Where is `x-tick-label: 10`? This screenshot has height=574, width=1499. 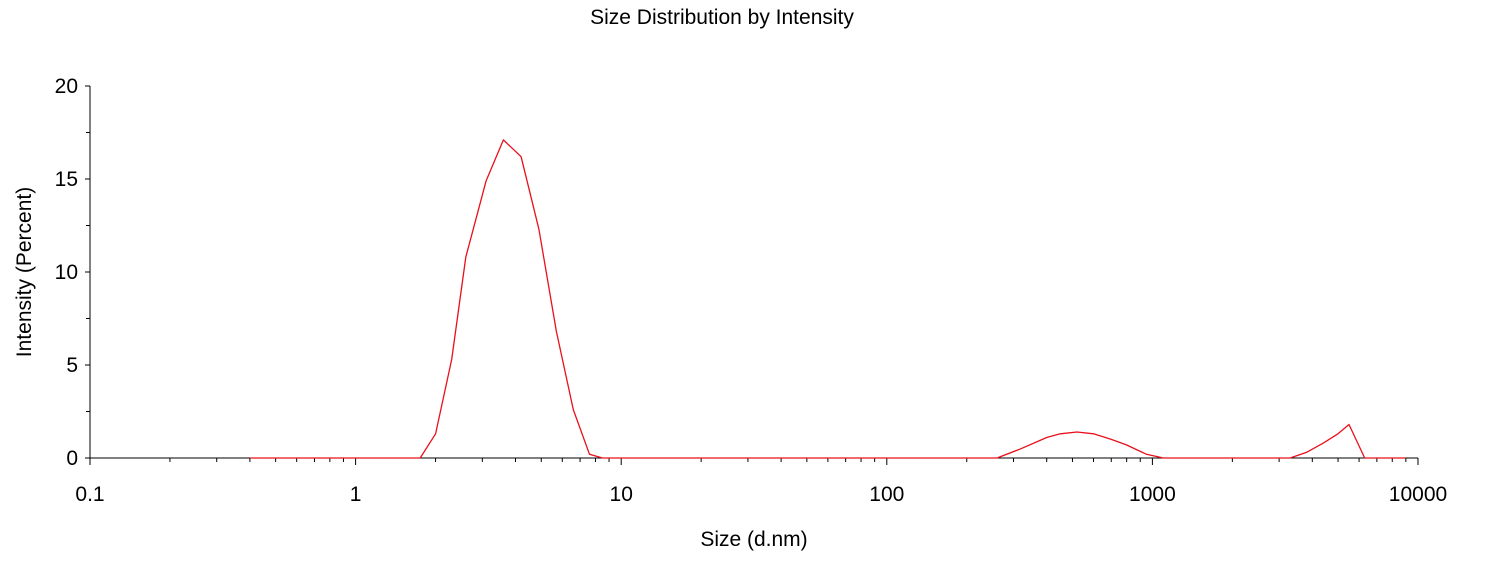
x-tick-label: 10 is located at coordinates (621, 494).